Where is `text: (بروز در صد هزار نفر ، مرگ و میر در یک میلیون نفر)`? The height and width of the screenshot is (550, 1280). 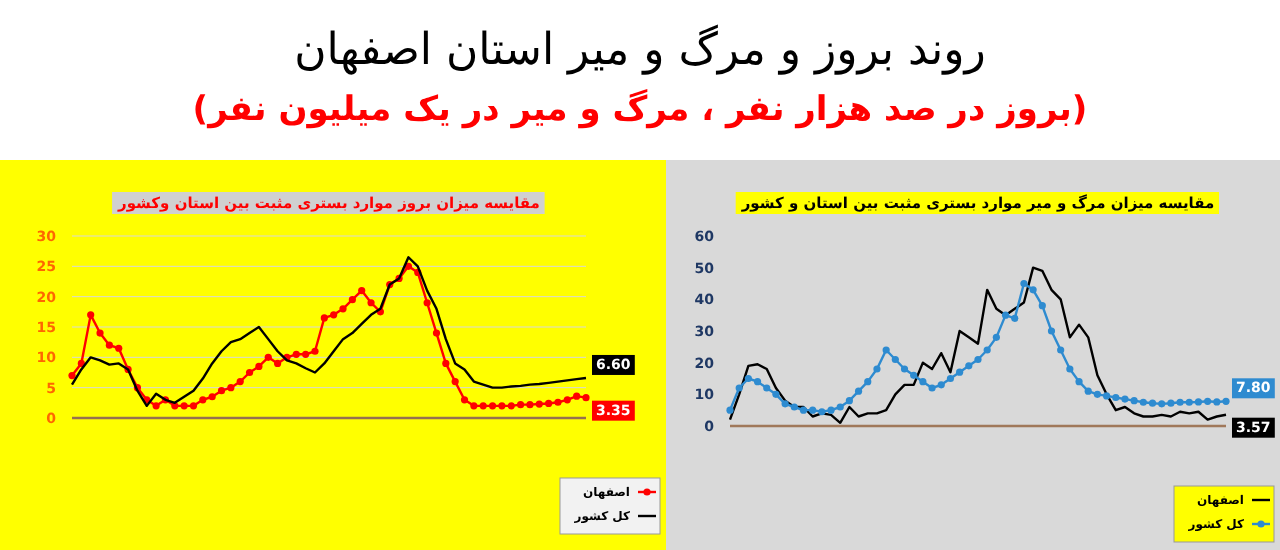
text: (بروز در صد هزار نفر ، مرگ و میر در یک میلیون نفر) is located at coordinates (640, 109).